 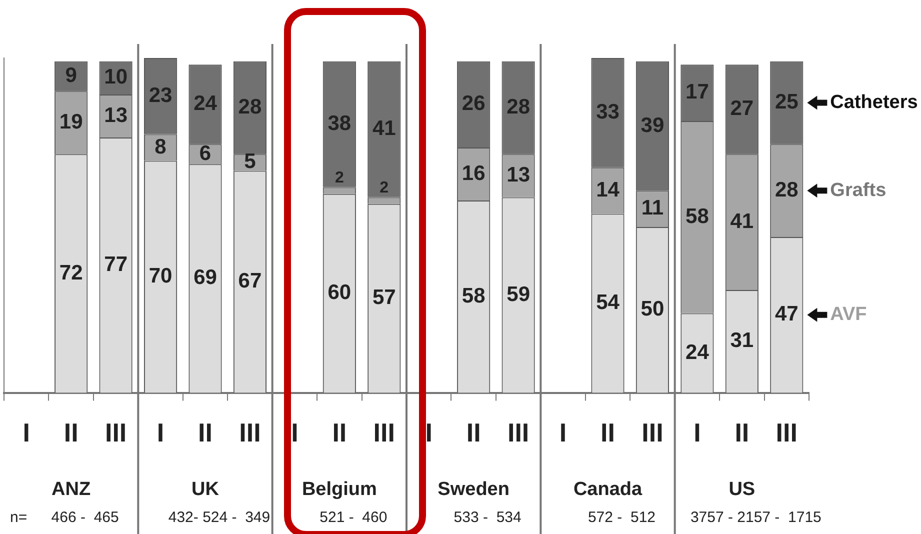 I want to click on data-label: 9, so click(x=71, y=76).